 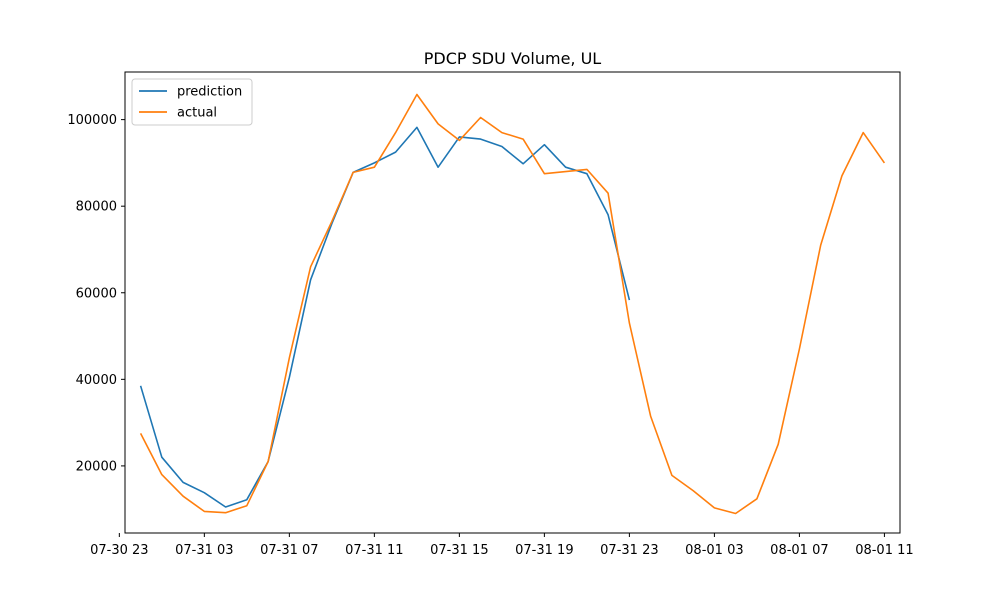 What do you see at coordinates (192, 102) in the screenshot?
I see `legend: prediction actual` at bounding box center [192, 102].